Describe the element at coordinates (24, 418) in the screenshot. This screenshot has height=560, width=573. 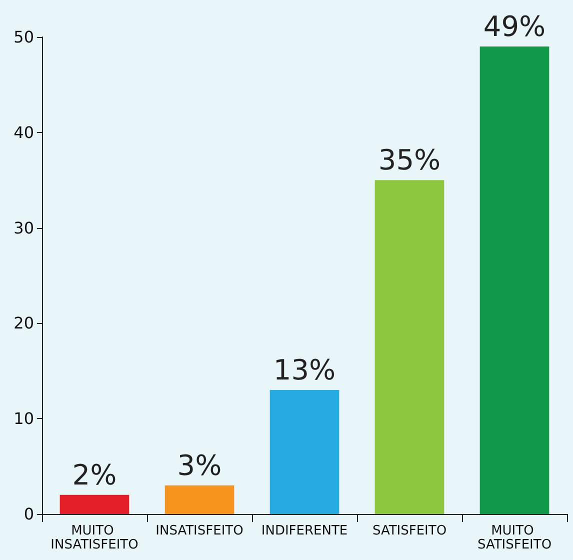
I see `y-tick-label: 10` at that location.